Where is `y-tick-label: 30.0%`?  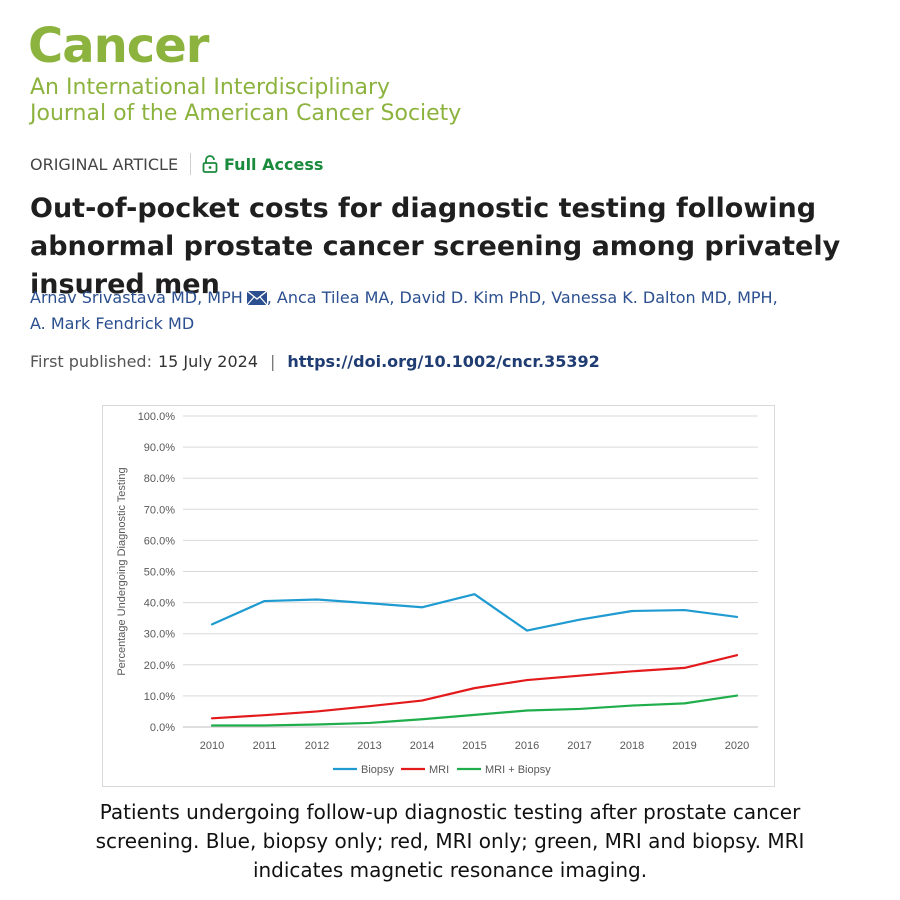 y-tick-label: 30.0% is located at coordinates (159, 635).